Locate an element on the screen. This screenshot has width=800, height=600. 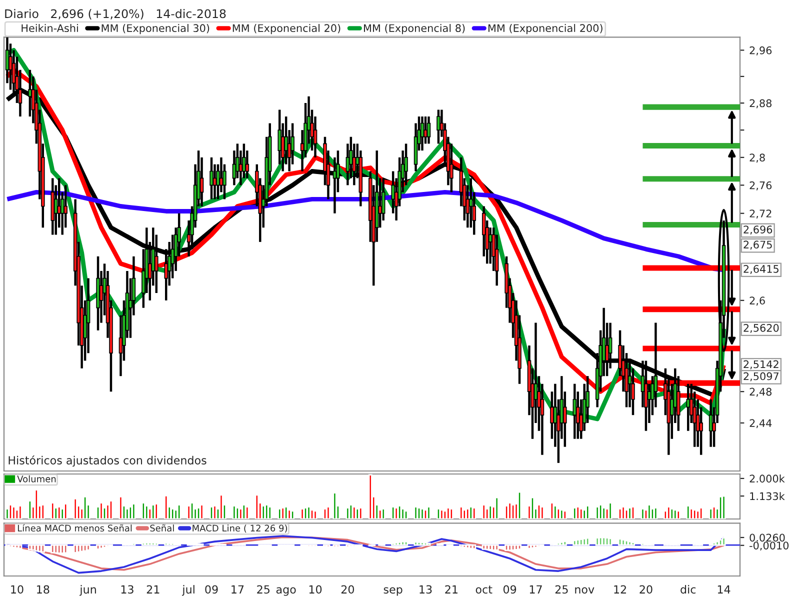
y-tick-label: 2,44 is located at coordinates (761, 423).